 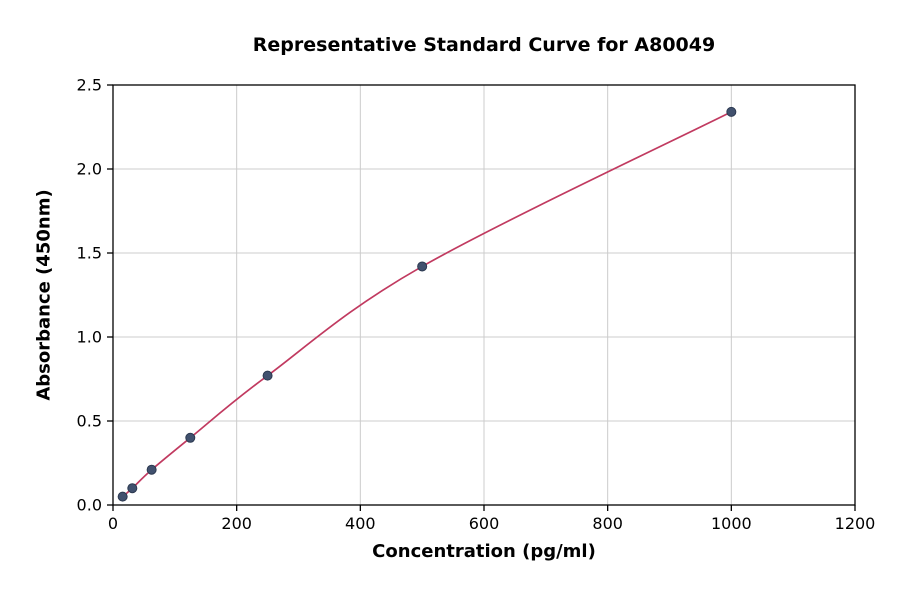 I want to click on x-tick-label: 1000, so click(x=731, y=523).